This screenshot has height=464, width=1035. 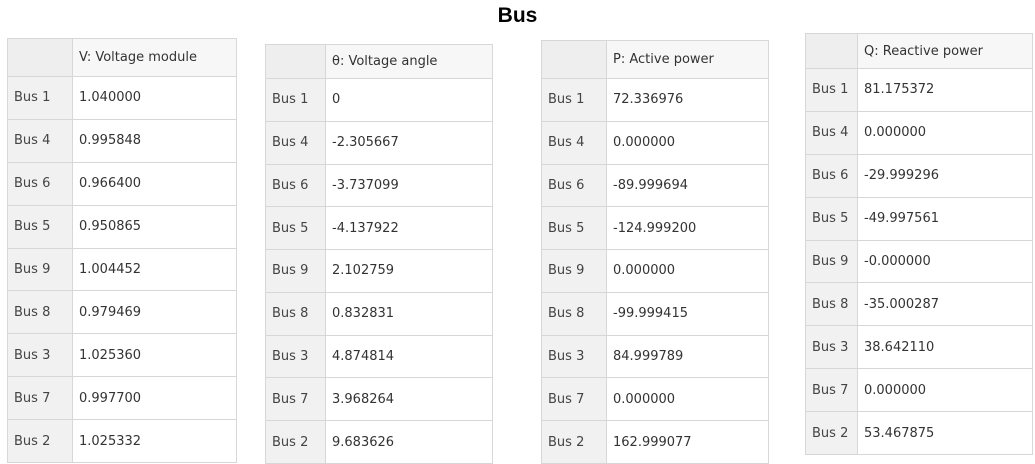 I want to click on value-cell: 72.336976, so click(x=687, y=100).